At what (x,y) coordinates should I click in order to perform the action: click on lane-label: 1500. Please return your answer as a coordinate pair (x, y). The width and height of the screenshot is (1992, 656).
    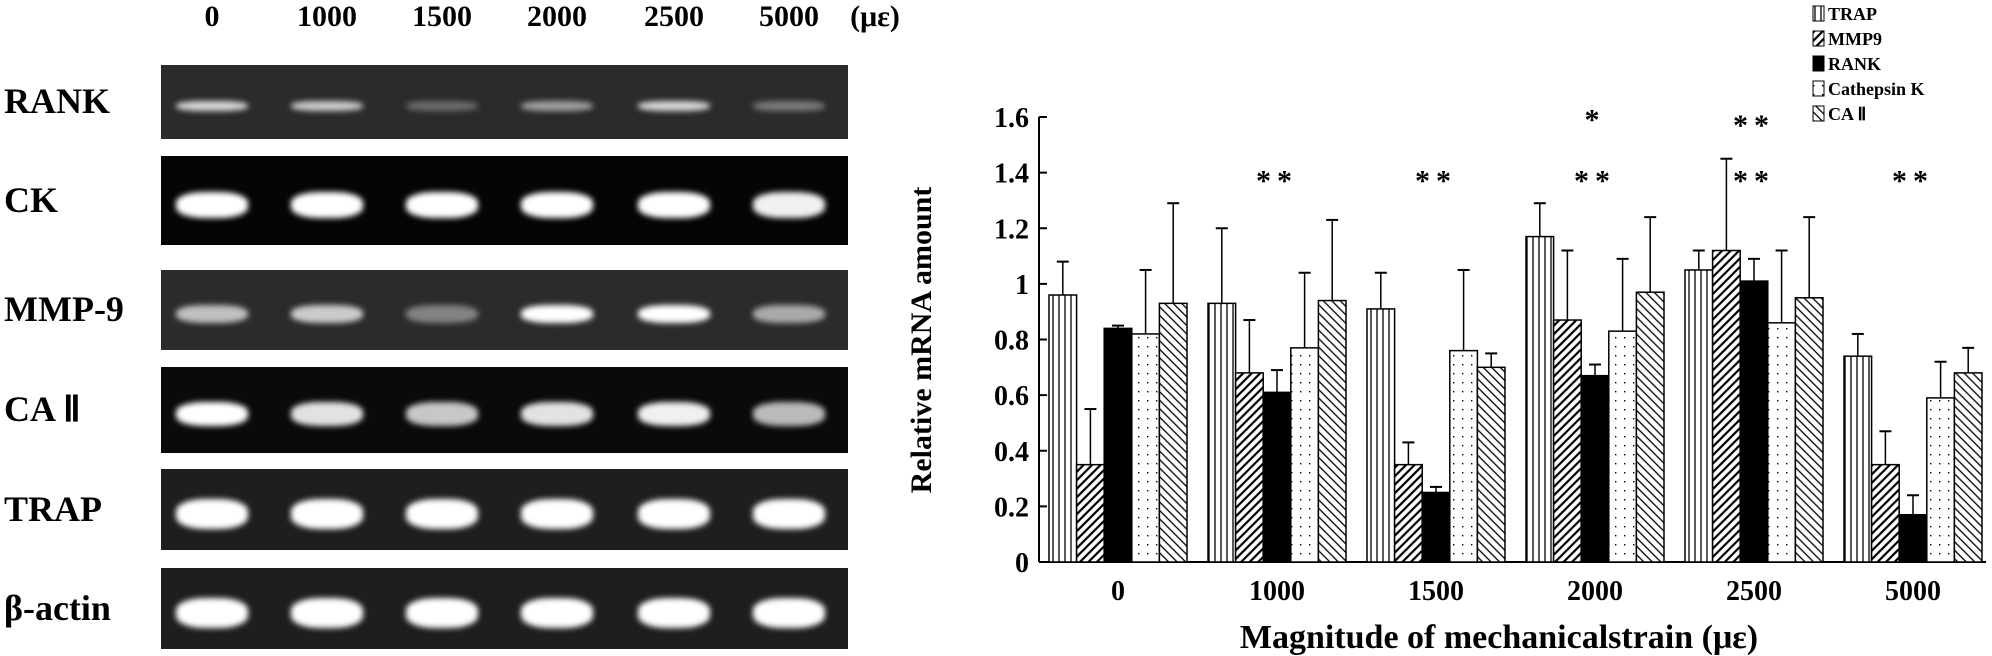
    Looking at the image, I should click on (442, 16).